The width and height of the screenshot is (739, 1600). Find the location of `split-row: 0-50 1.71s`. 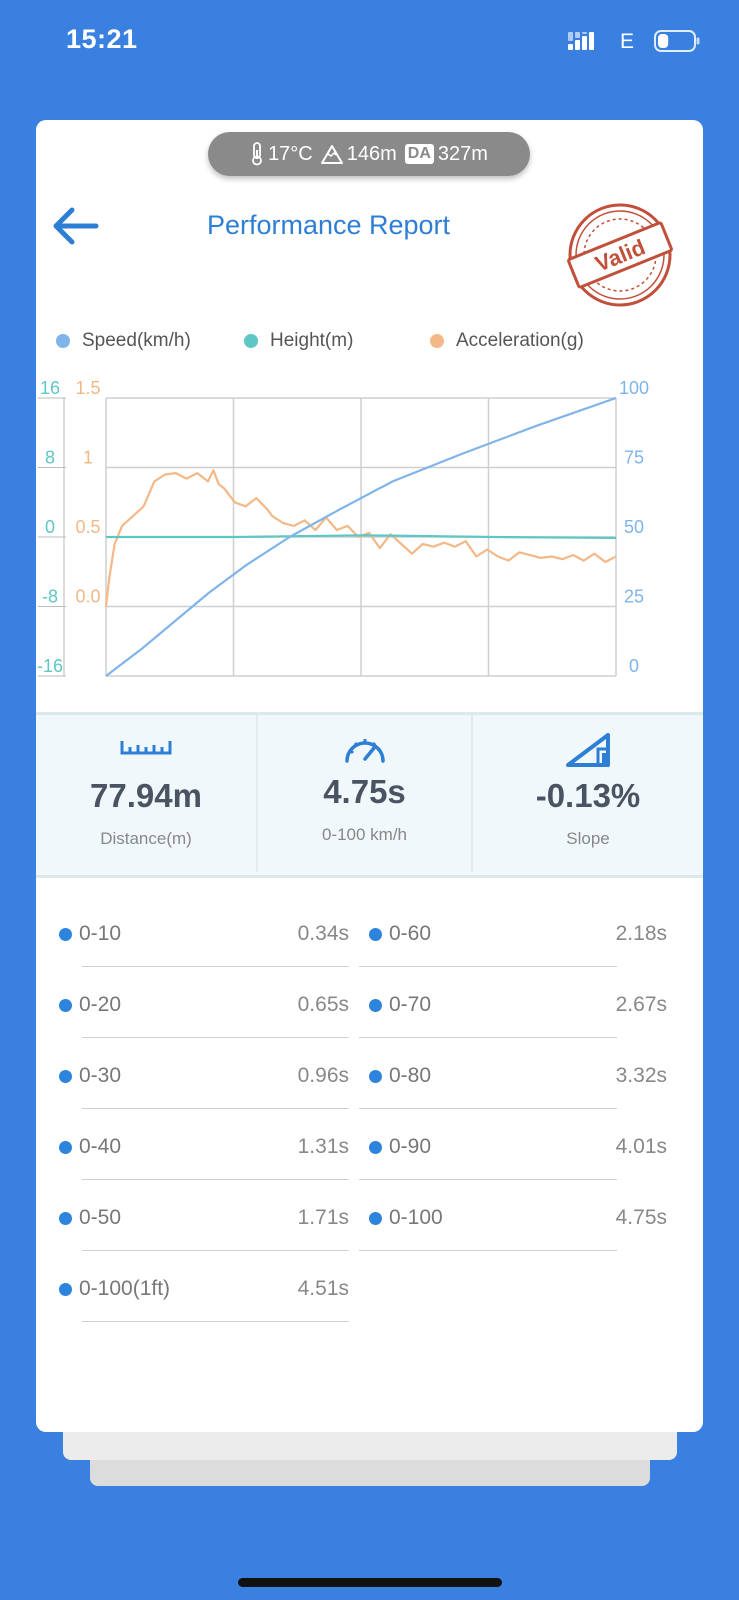

split-row: 0-50 1.71s is located at coordinates (204, 1219).